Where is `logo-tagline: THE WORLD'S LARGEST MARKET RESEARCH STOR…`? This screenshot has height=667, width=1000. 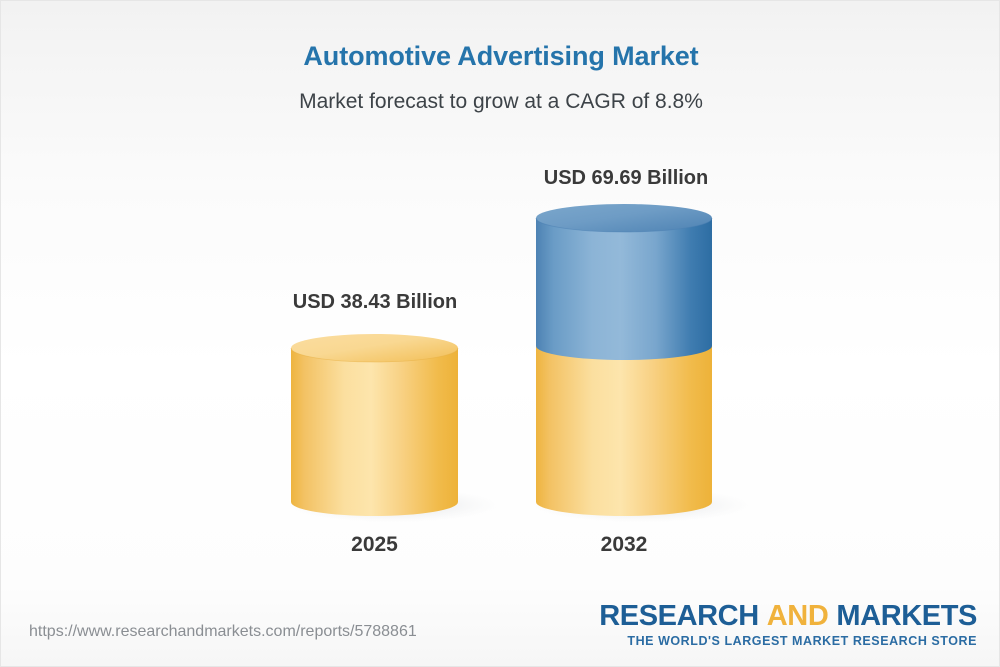
logo-tagline: THE WORLD'S LARGEST MARKET RESEARCH STOR… is located at coordinates (802, 641).